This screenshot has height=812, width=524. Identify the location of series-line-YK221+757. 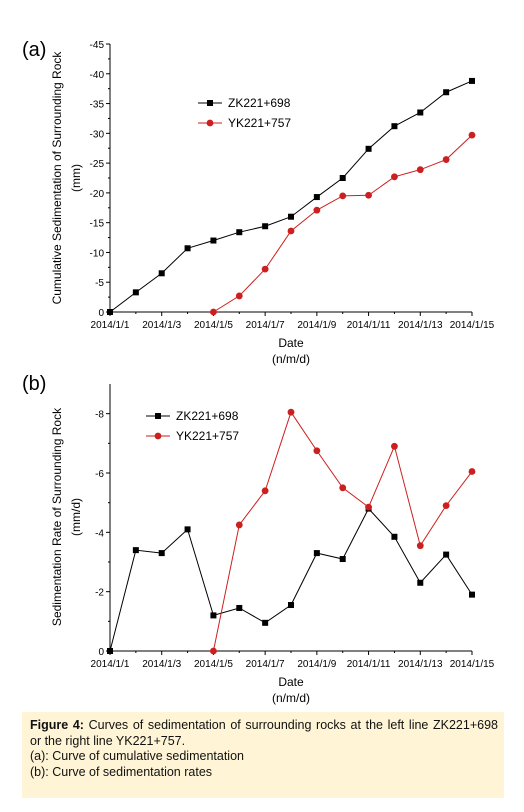
(343, 223).